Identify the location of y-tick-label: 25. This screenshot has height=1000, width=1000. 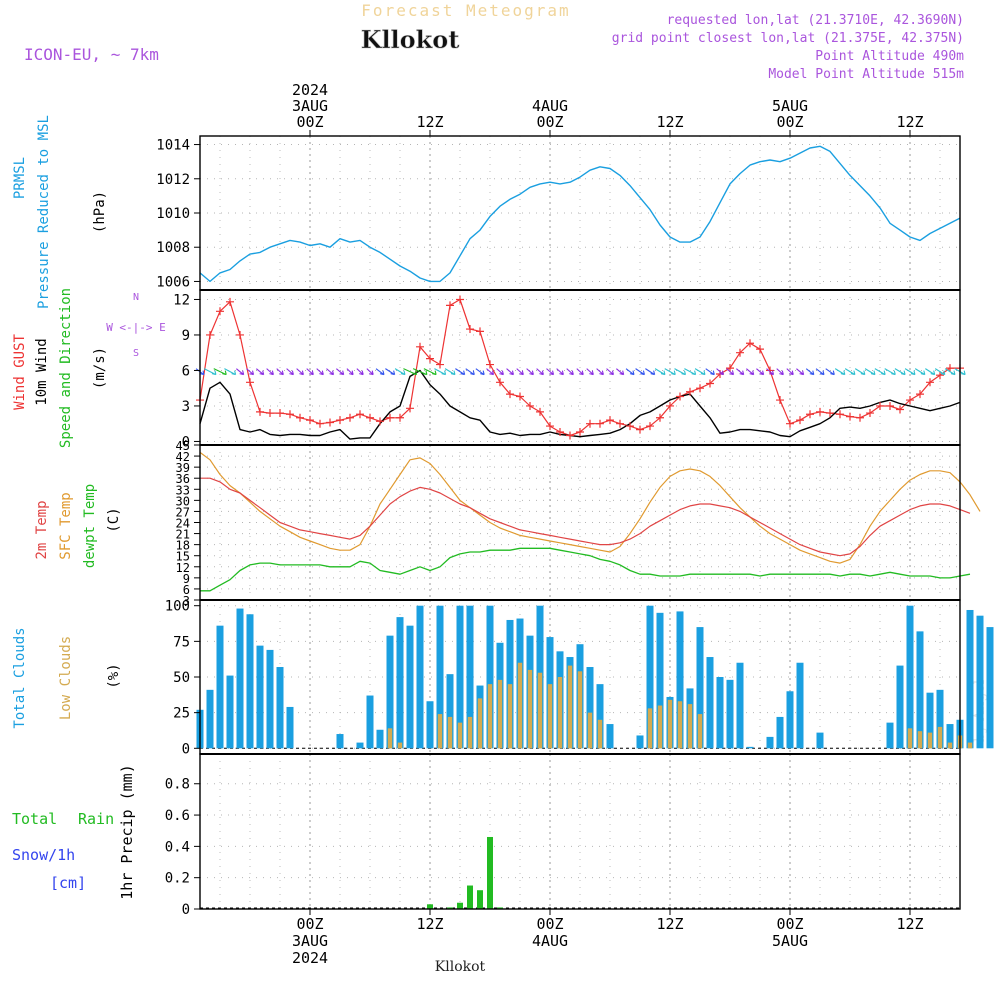
(181, 714).